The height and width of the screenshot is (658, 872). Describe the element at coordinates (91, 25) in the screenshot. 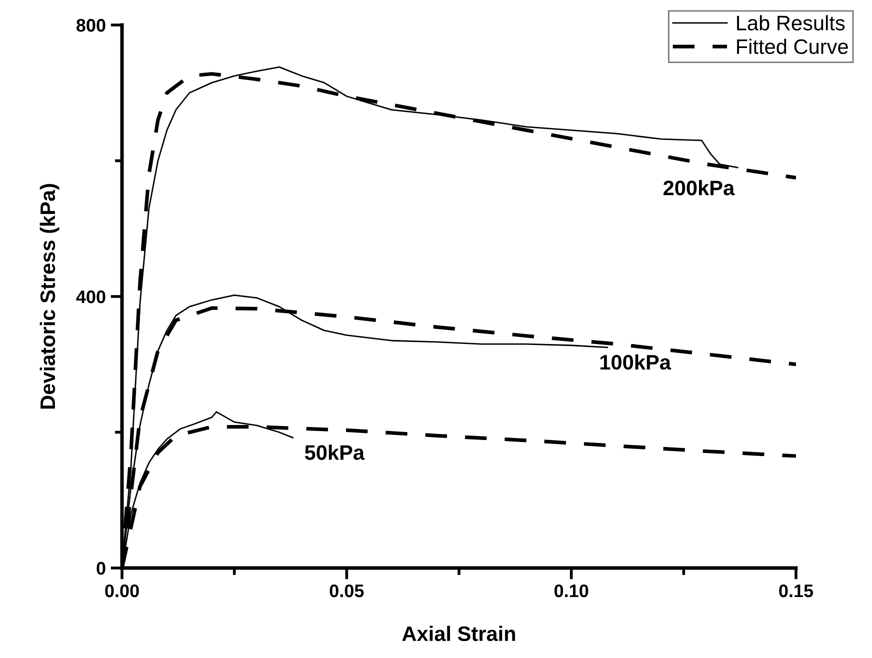

I see `y-tick-label: 800` at that location.